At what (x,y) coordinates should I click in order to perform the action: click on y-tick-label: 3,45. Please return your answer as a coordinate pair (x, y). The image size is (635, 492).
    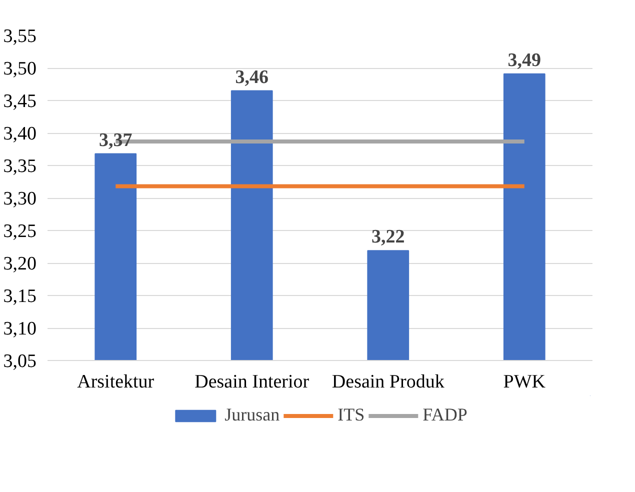
    Looking at the image, I should click on (19, 101).